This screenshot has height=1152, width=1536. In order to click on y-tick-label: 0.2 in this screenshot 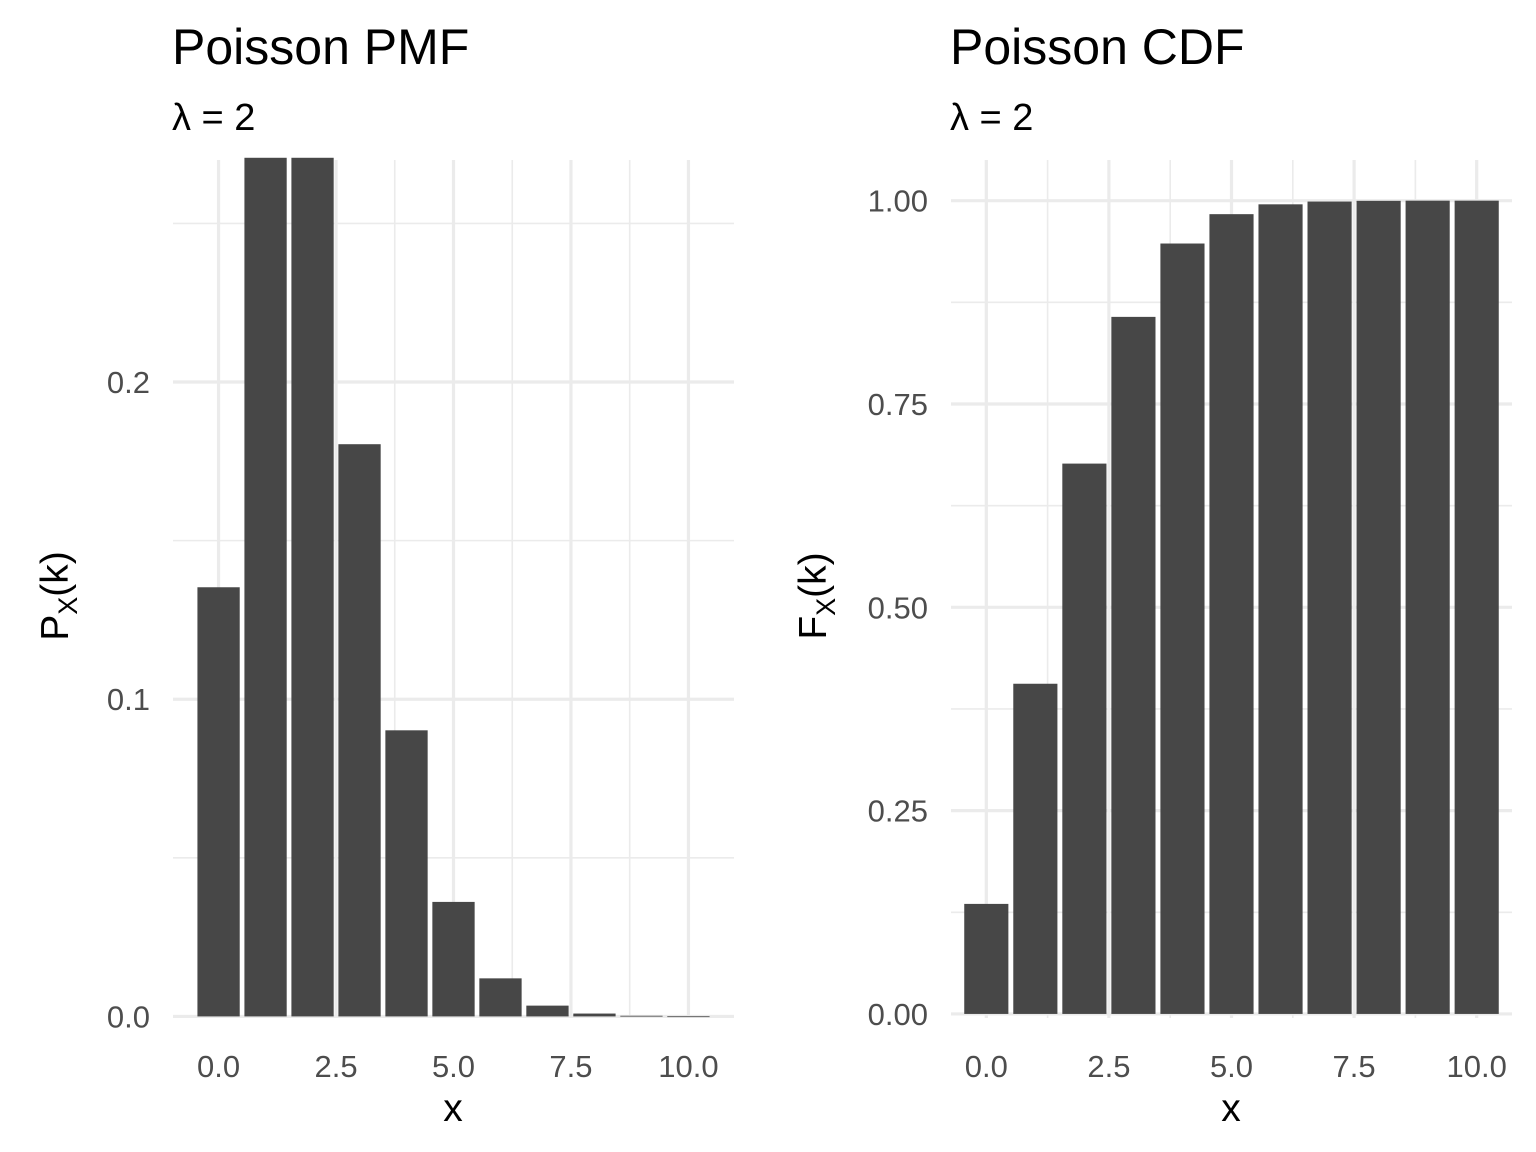, I will do `click(128, 382)`.